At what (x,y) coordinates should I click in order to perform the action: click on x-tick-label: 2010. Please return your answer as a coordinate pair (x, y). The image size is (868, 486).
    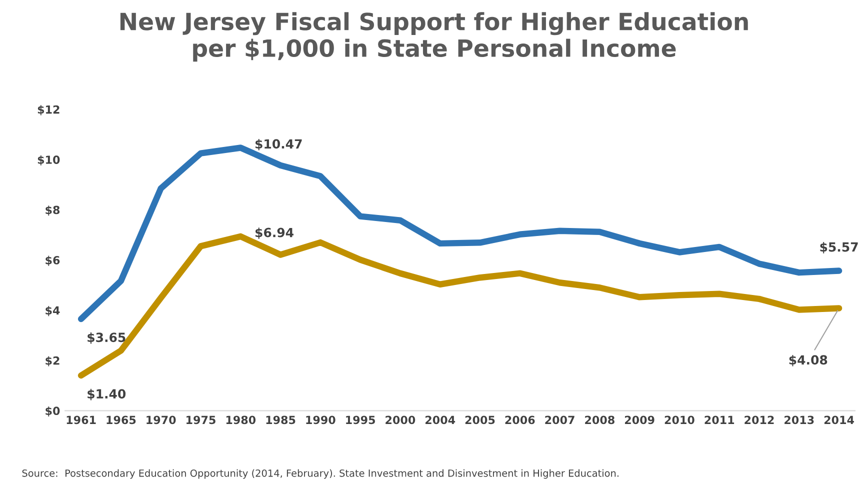
    Looking at the image, I should click on (679, 420).